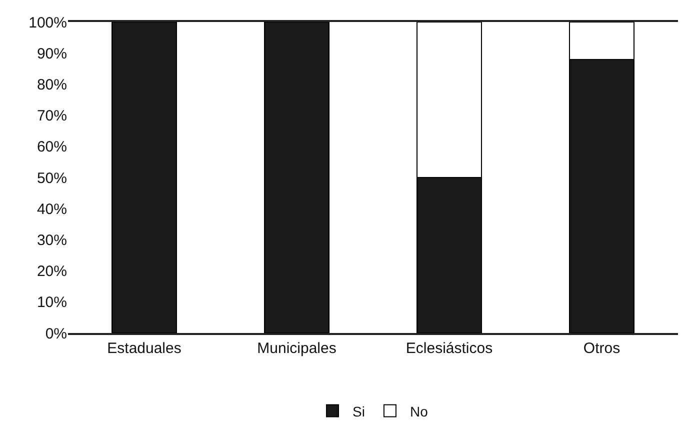 This screenshot has width=682, height=440. I want to click on y-tick-label: 90%, so click(51, 53).